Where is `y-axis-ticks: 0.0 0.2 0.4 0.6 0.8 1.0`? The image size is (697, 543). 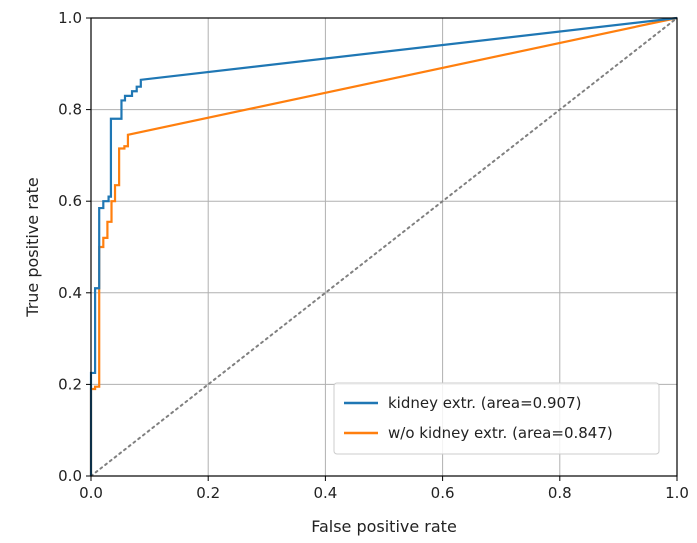
y-axis-ticks: 0.0 0.2 0.4 0.6 0.8 1.0 is located at coordinates (74, 247).